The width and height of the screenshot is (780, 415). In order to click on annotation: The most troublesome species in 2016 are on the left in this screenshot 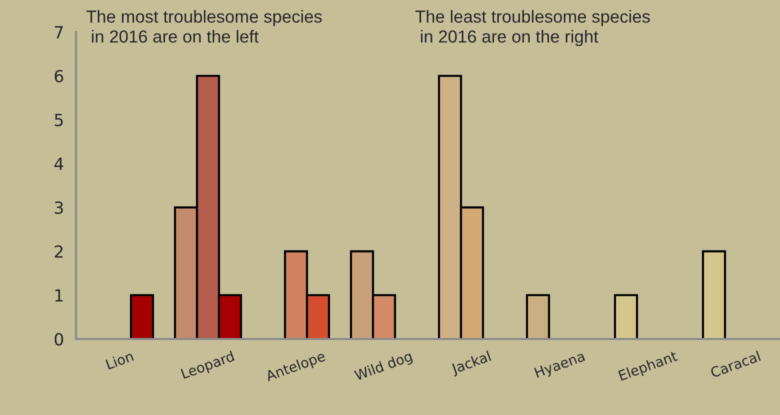, I will do `click(204, 26)`.